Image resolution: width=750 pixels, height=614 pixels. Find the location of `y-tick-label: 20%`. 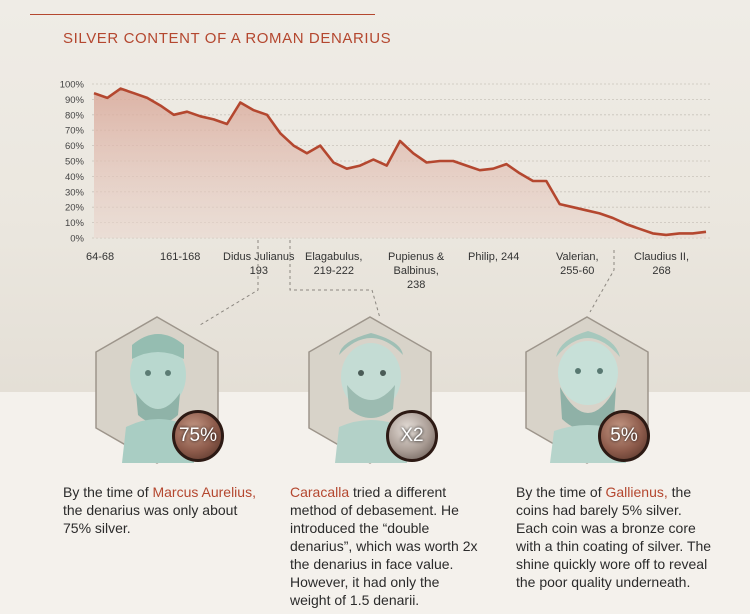

y-tick-label: 20% is located at coordinates (75, 208).